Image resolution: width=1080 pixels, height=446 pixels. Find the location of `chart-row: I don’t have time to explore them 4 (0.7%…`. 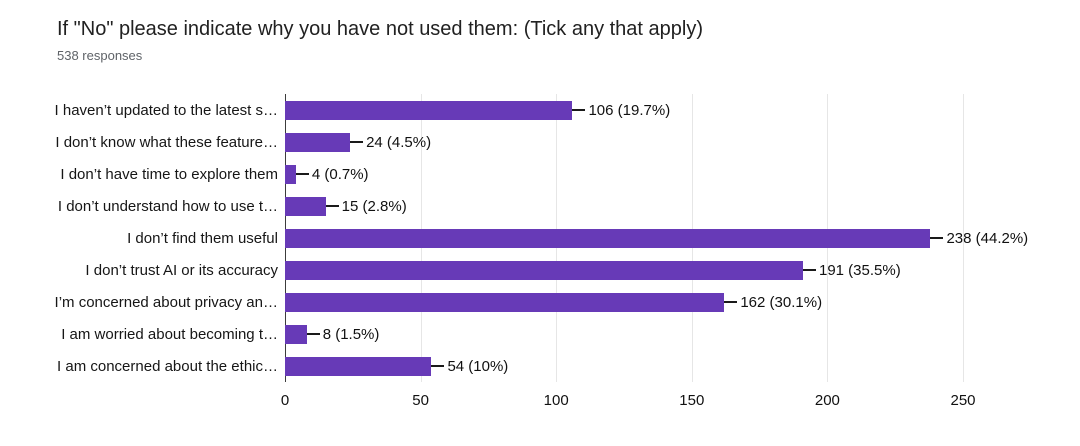

chart-row: I don’t have time to explore them 4 (0.7%… is located at coordinates (540, 174).